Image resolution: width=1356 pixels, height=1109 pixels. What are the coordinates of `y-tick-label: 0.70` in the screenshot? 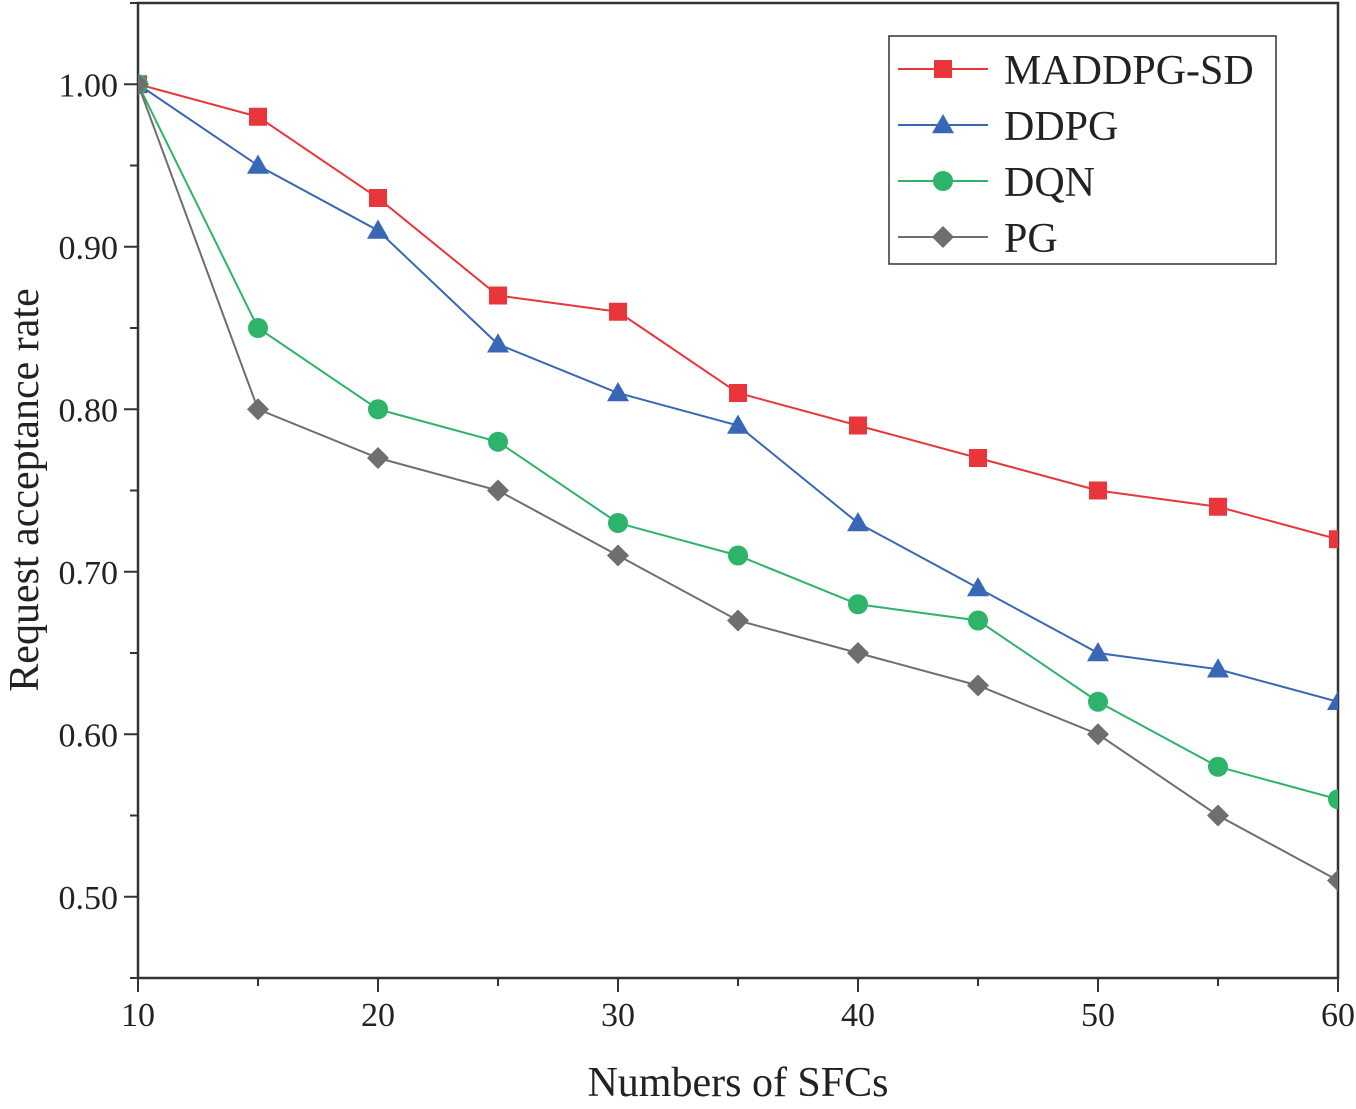 It's located at (89, 573).